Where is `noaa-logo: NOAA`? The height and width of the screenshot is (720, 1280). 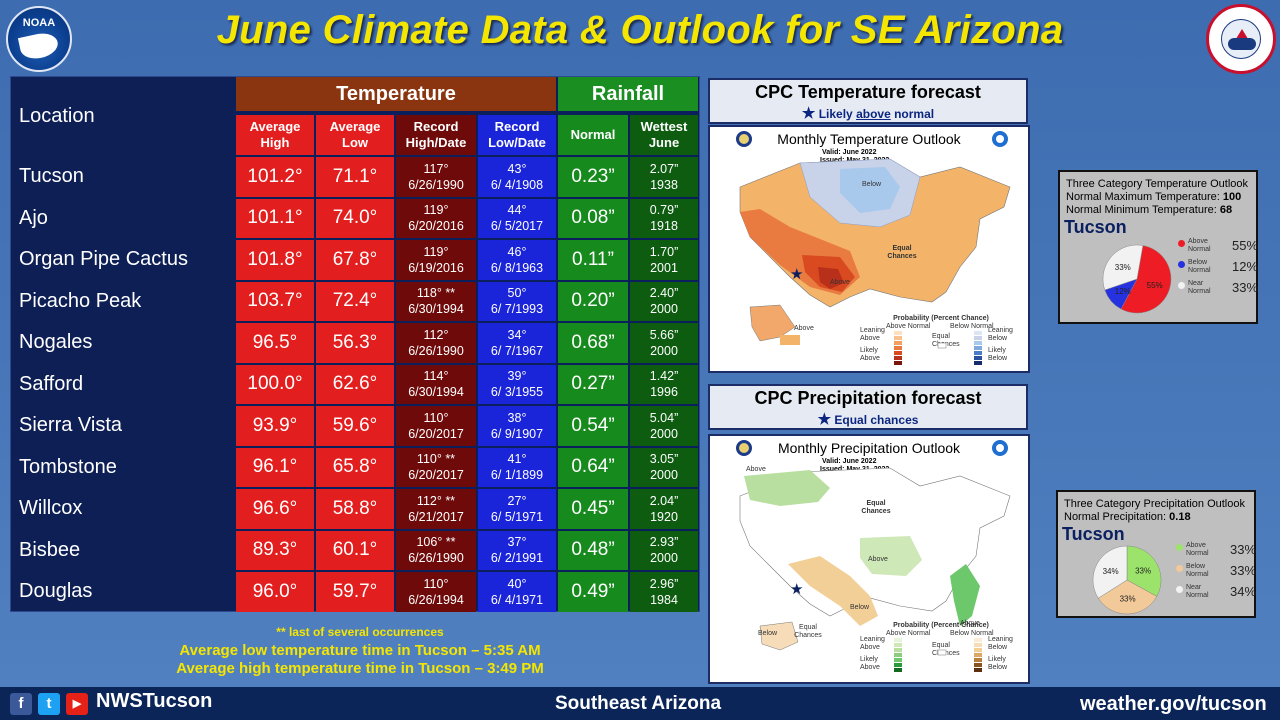 noaa-logo: NOAA is located at coordinates (39, 39).